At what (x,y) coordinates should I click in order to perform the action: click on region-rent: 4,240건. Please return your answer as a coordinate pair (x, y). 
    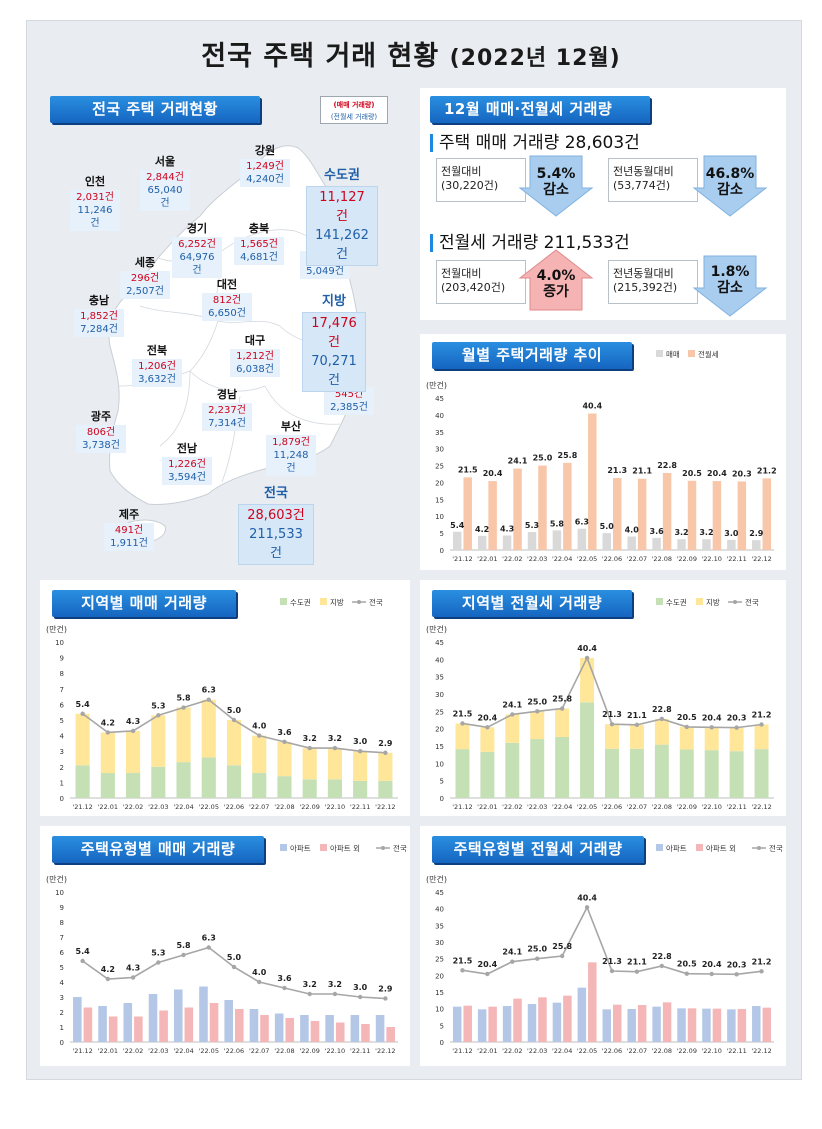
    Looking at the image, I should click on (265, 179).